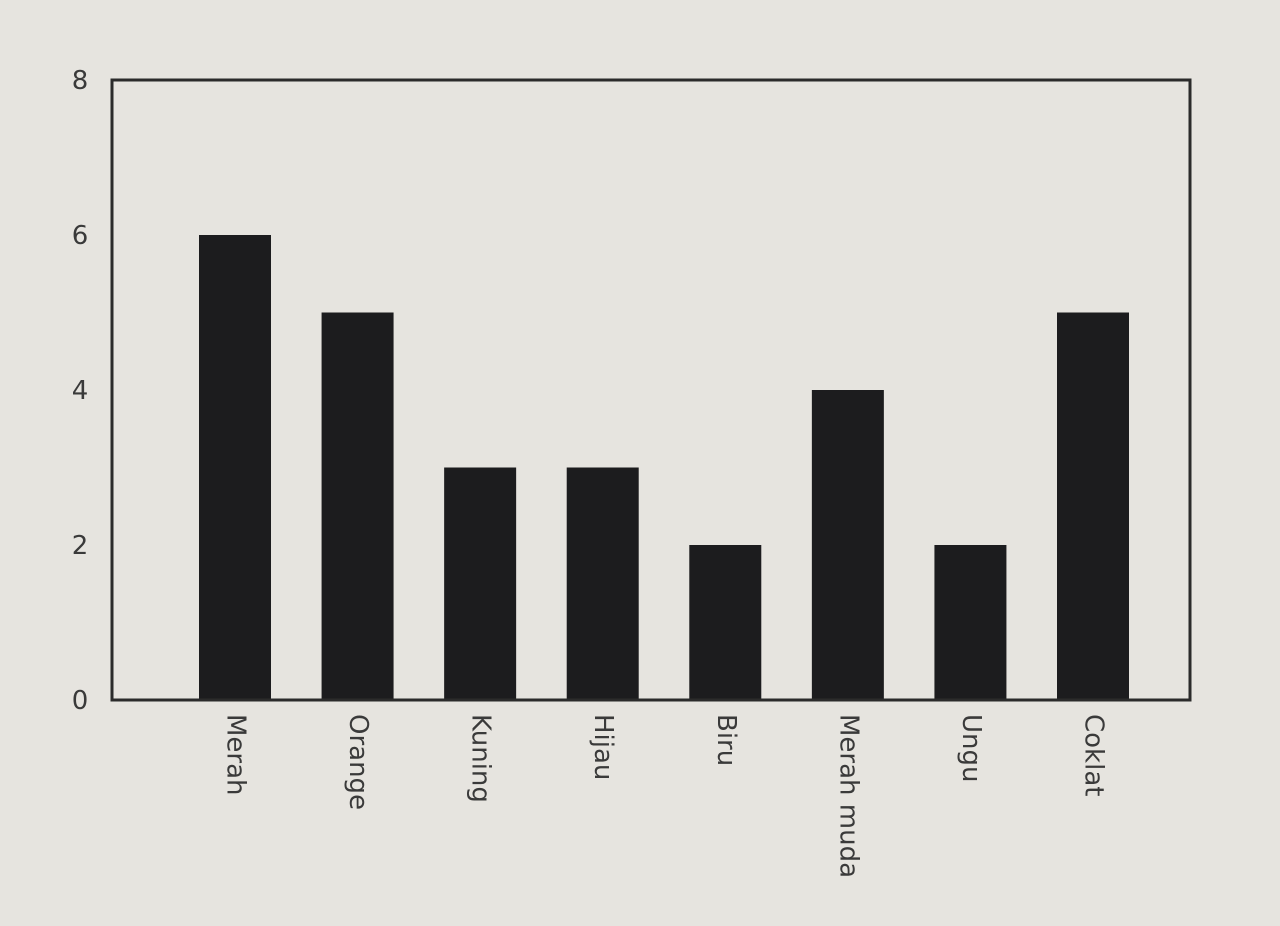 This screenshot has height=926, width=1280. I want to click on y-tick-label: 4, so click(80, 391).